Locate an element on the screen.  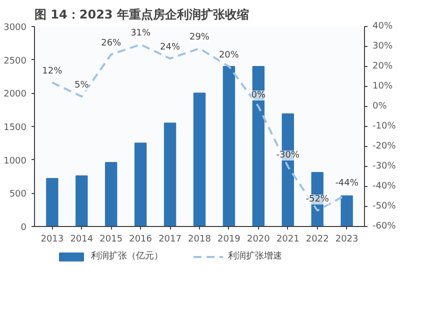
y2-tick-label: 0% is located at coordinates (380, 107).